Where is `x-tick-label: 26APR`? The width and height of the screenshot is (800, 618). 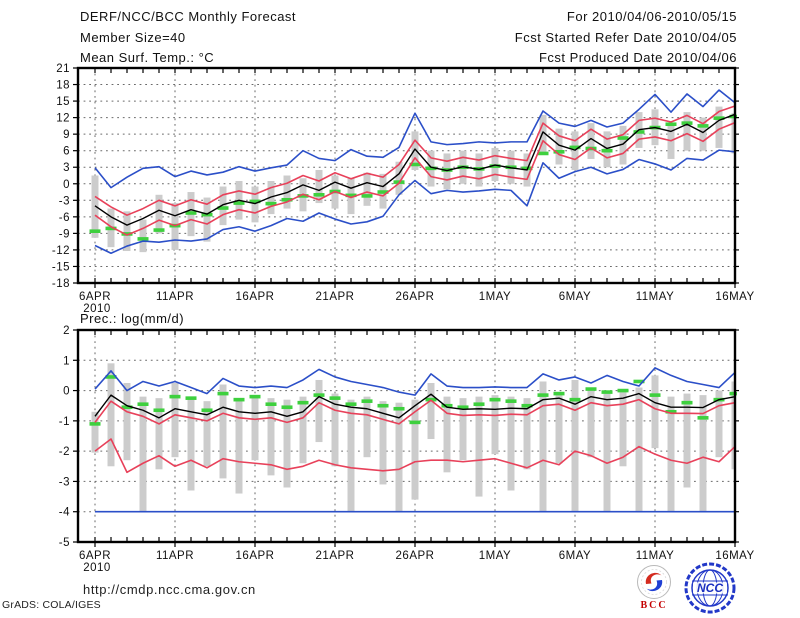
x-tick-label: 26APR is located at coordinates (415, 556).